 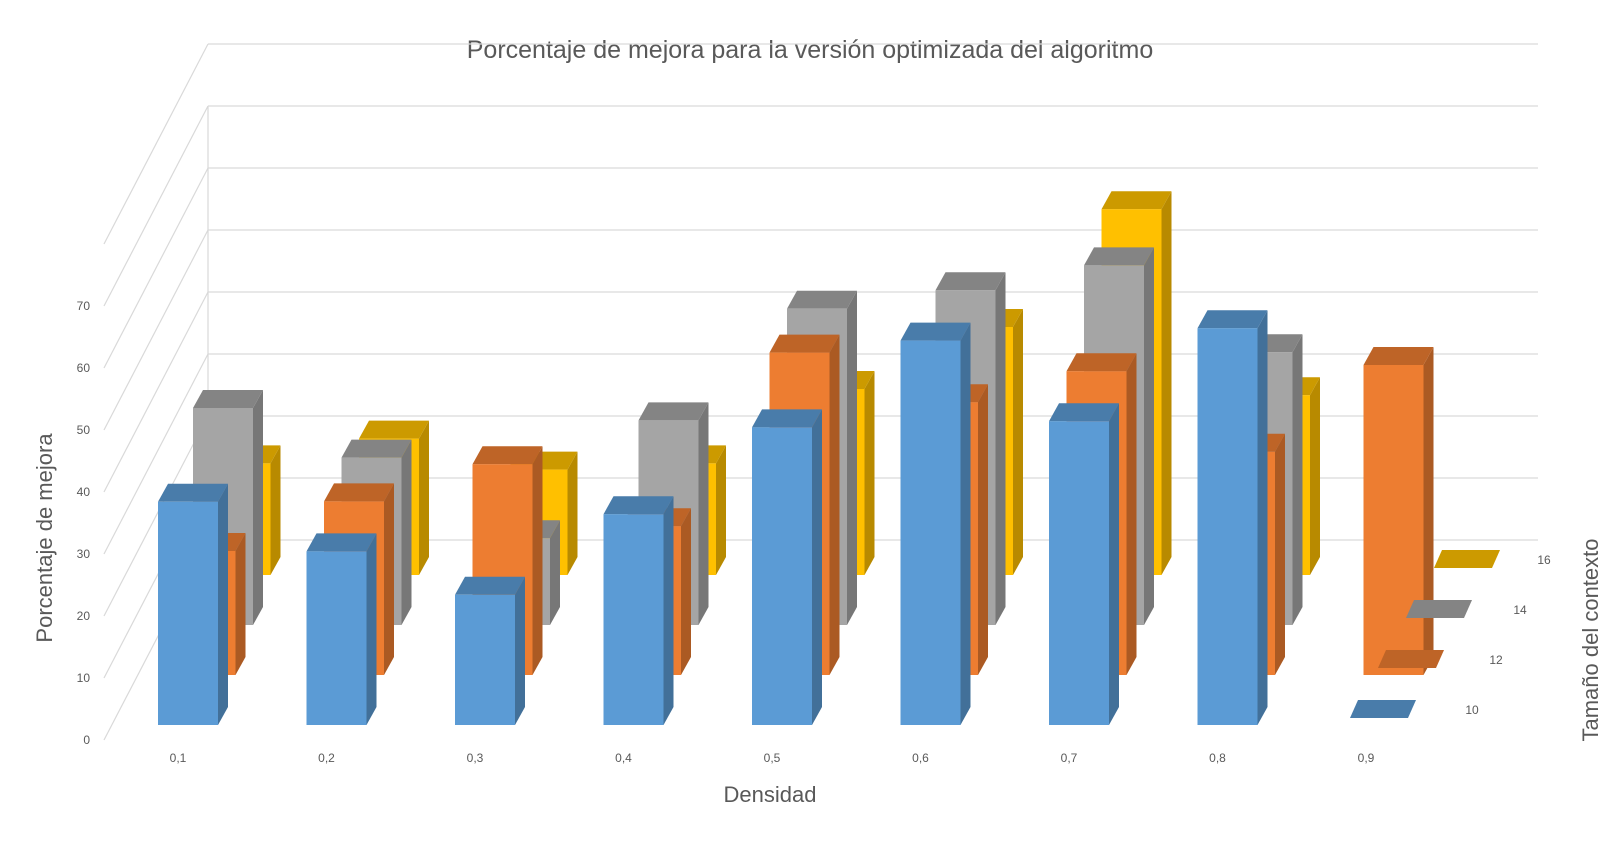 I want to click on y-tick-label: 40, so click(x=84, y=492).